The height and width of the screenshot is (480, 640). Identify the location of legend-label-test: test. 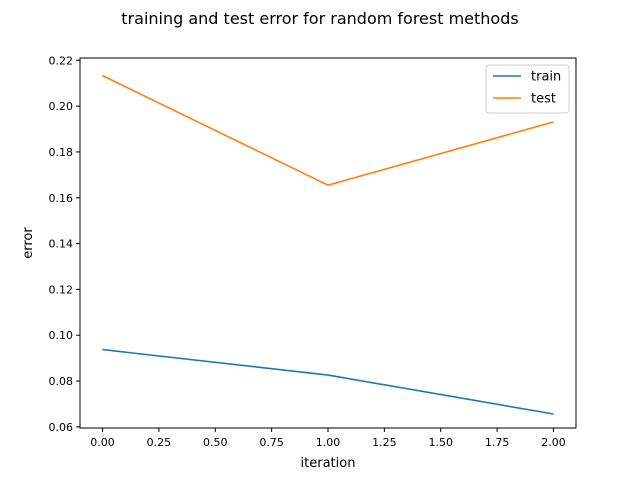
(543, 99).